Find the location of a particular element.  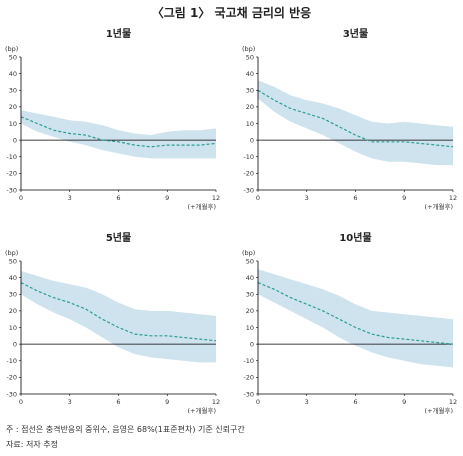

x-tick-label-3-2: 6 is located at coordinates (355, 402).